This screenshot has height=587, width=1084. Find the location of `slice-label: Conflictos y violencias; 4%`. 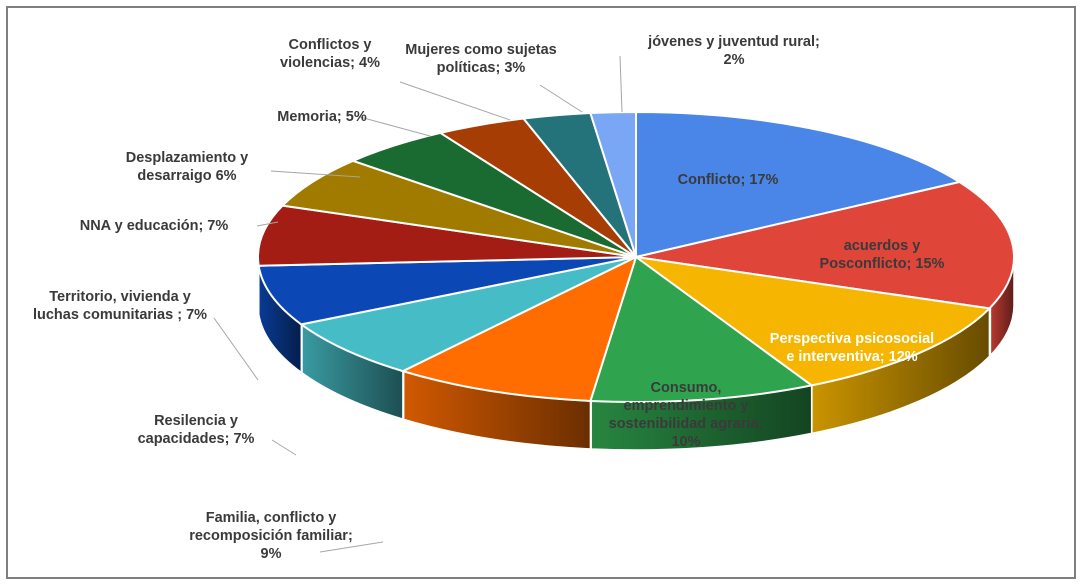

slice-label: Conflictos y violencias; 4% is located at coordinates (330, 54).